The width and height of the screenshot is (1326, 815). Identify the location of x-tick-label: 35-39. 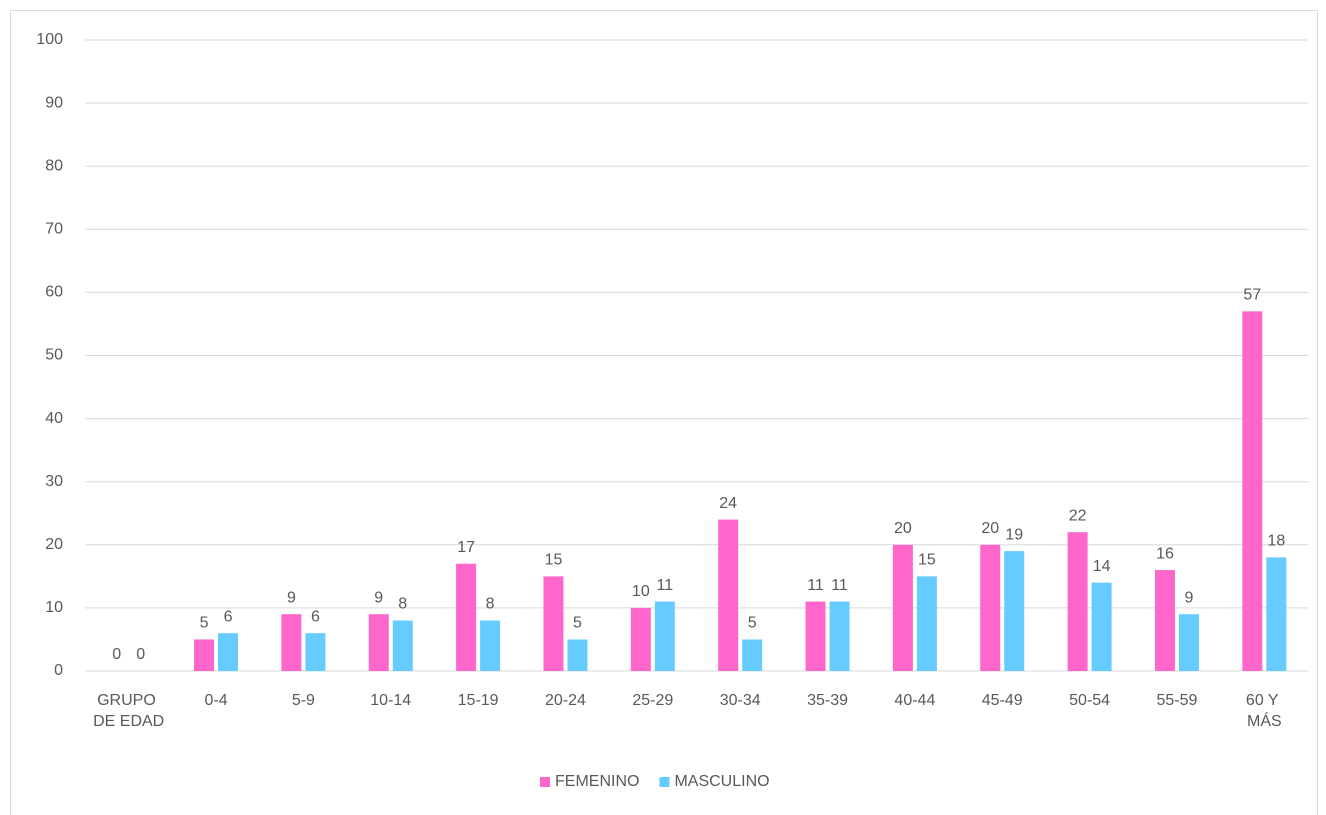
(827, 700).